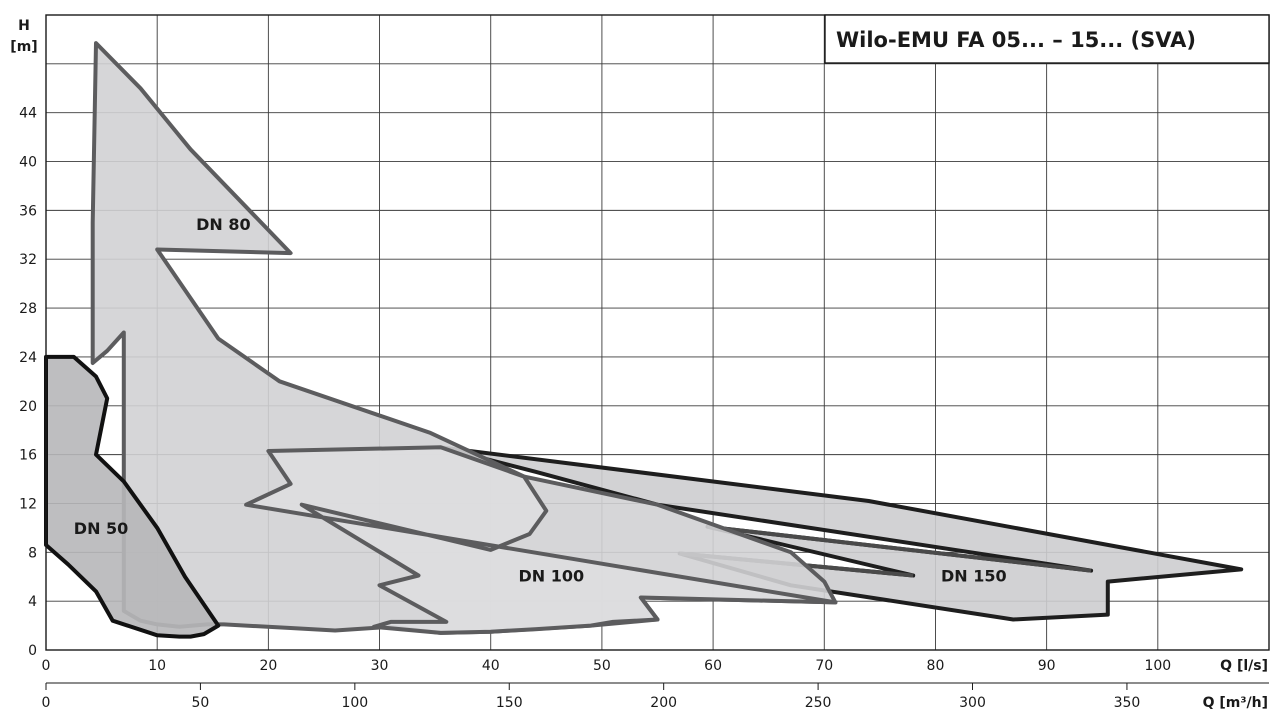 Image resolution: width=1271 pixels, height=713 pixels. Describe the element at coordinates (23, 47) in the screenshot. I see `y-axis-unit: [m]` at that location.